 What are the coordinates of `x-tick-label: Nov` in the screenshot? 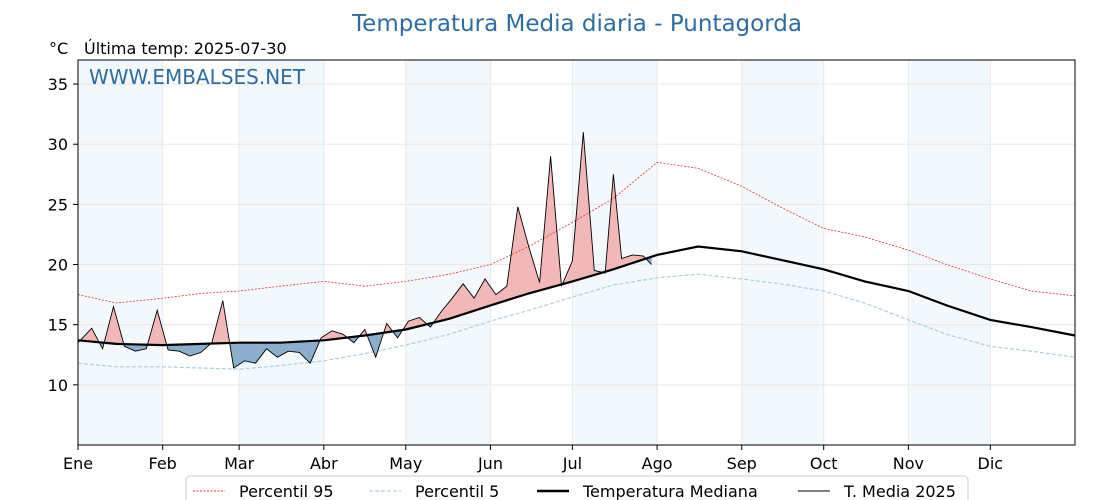 It's located at (908, 463).